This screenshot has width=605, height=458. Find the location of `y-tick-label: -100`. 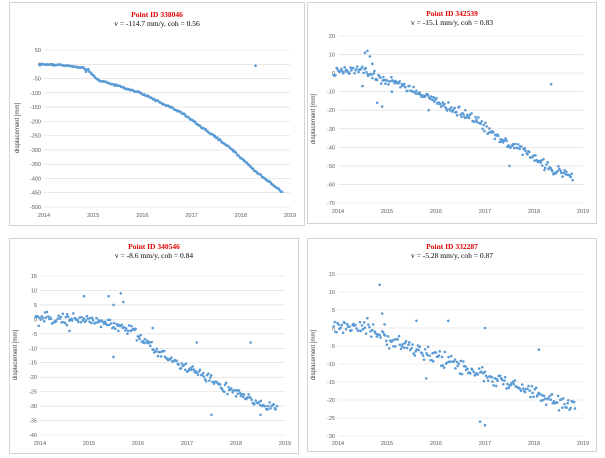

y-tick-label: -100 is located at coordinates (35, 94).